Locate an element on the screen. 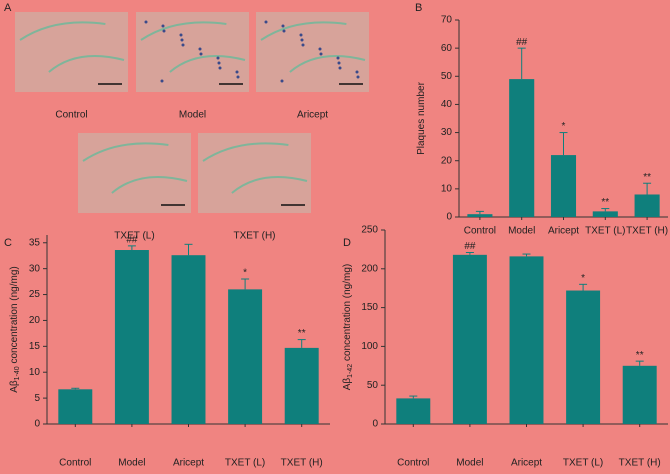 This screenshot has height=474, width=670. image-label: TXET (H) is located at coordinates (254, 236).